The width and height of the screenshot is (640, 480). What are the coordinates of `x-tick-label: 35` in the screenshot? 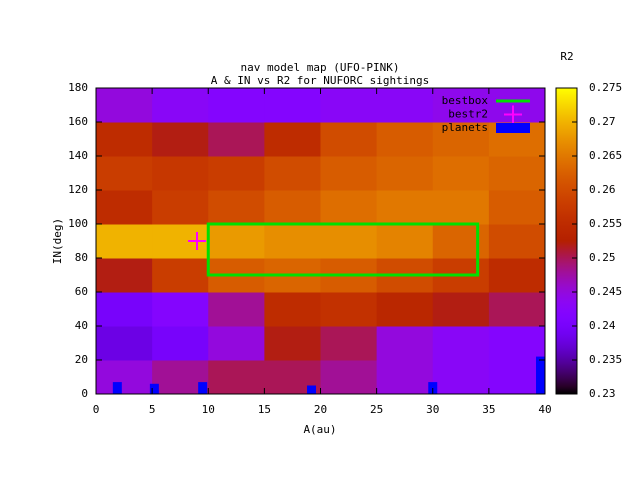 It's located at (488, 409).